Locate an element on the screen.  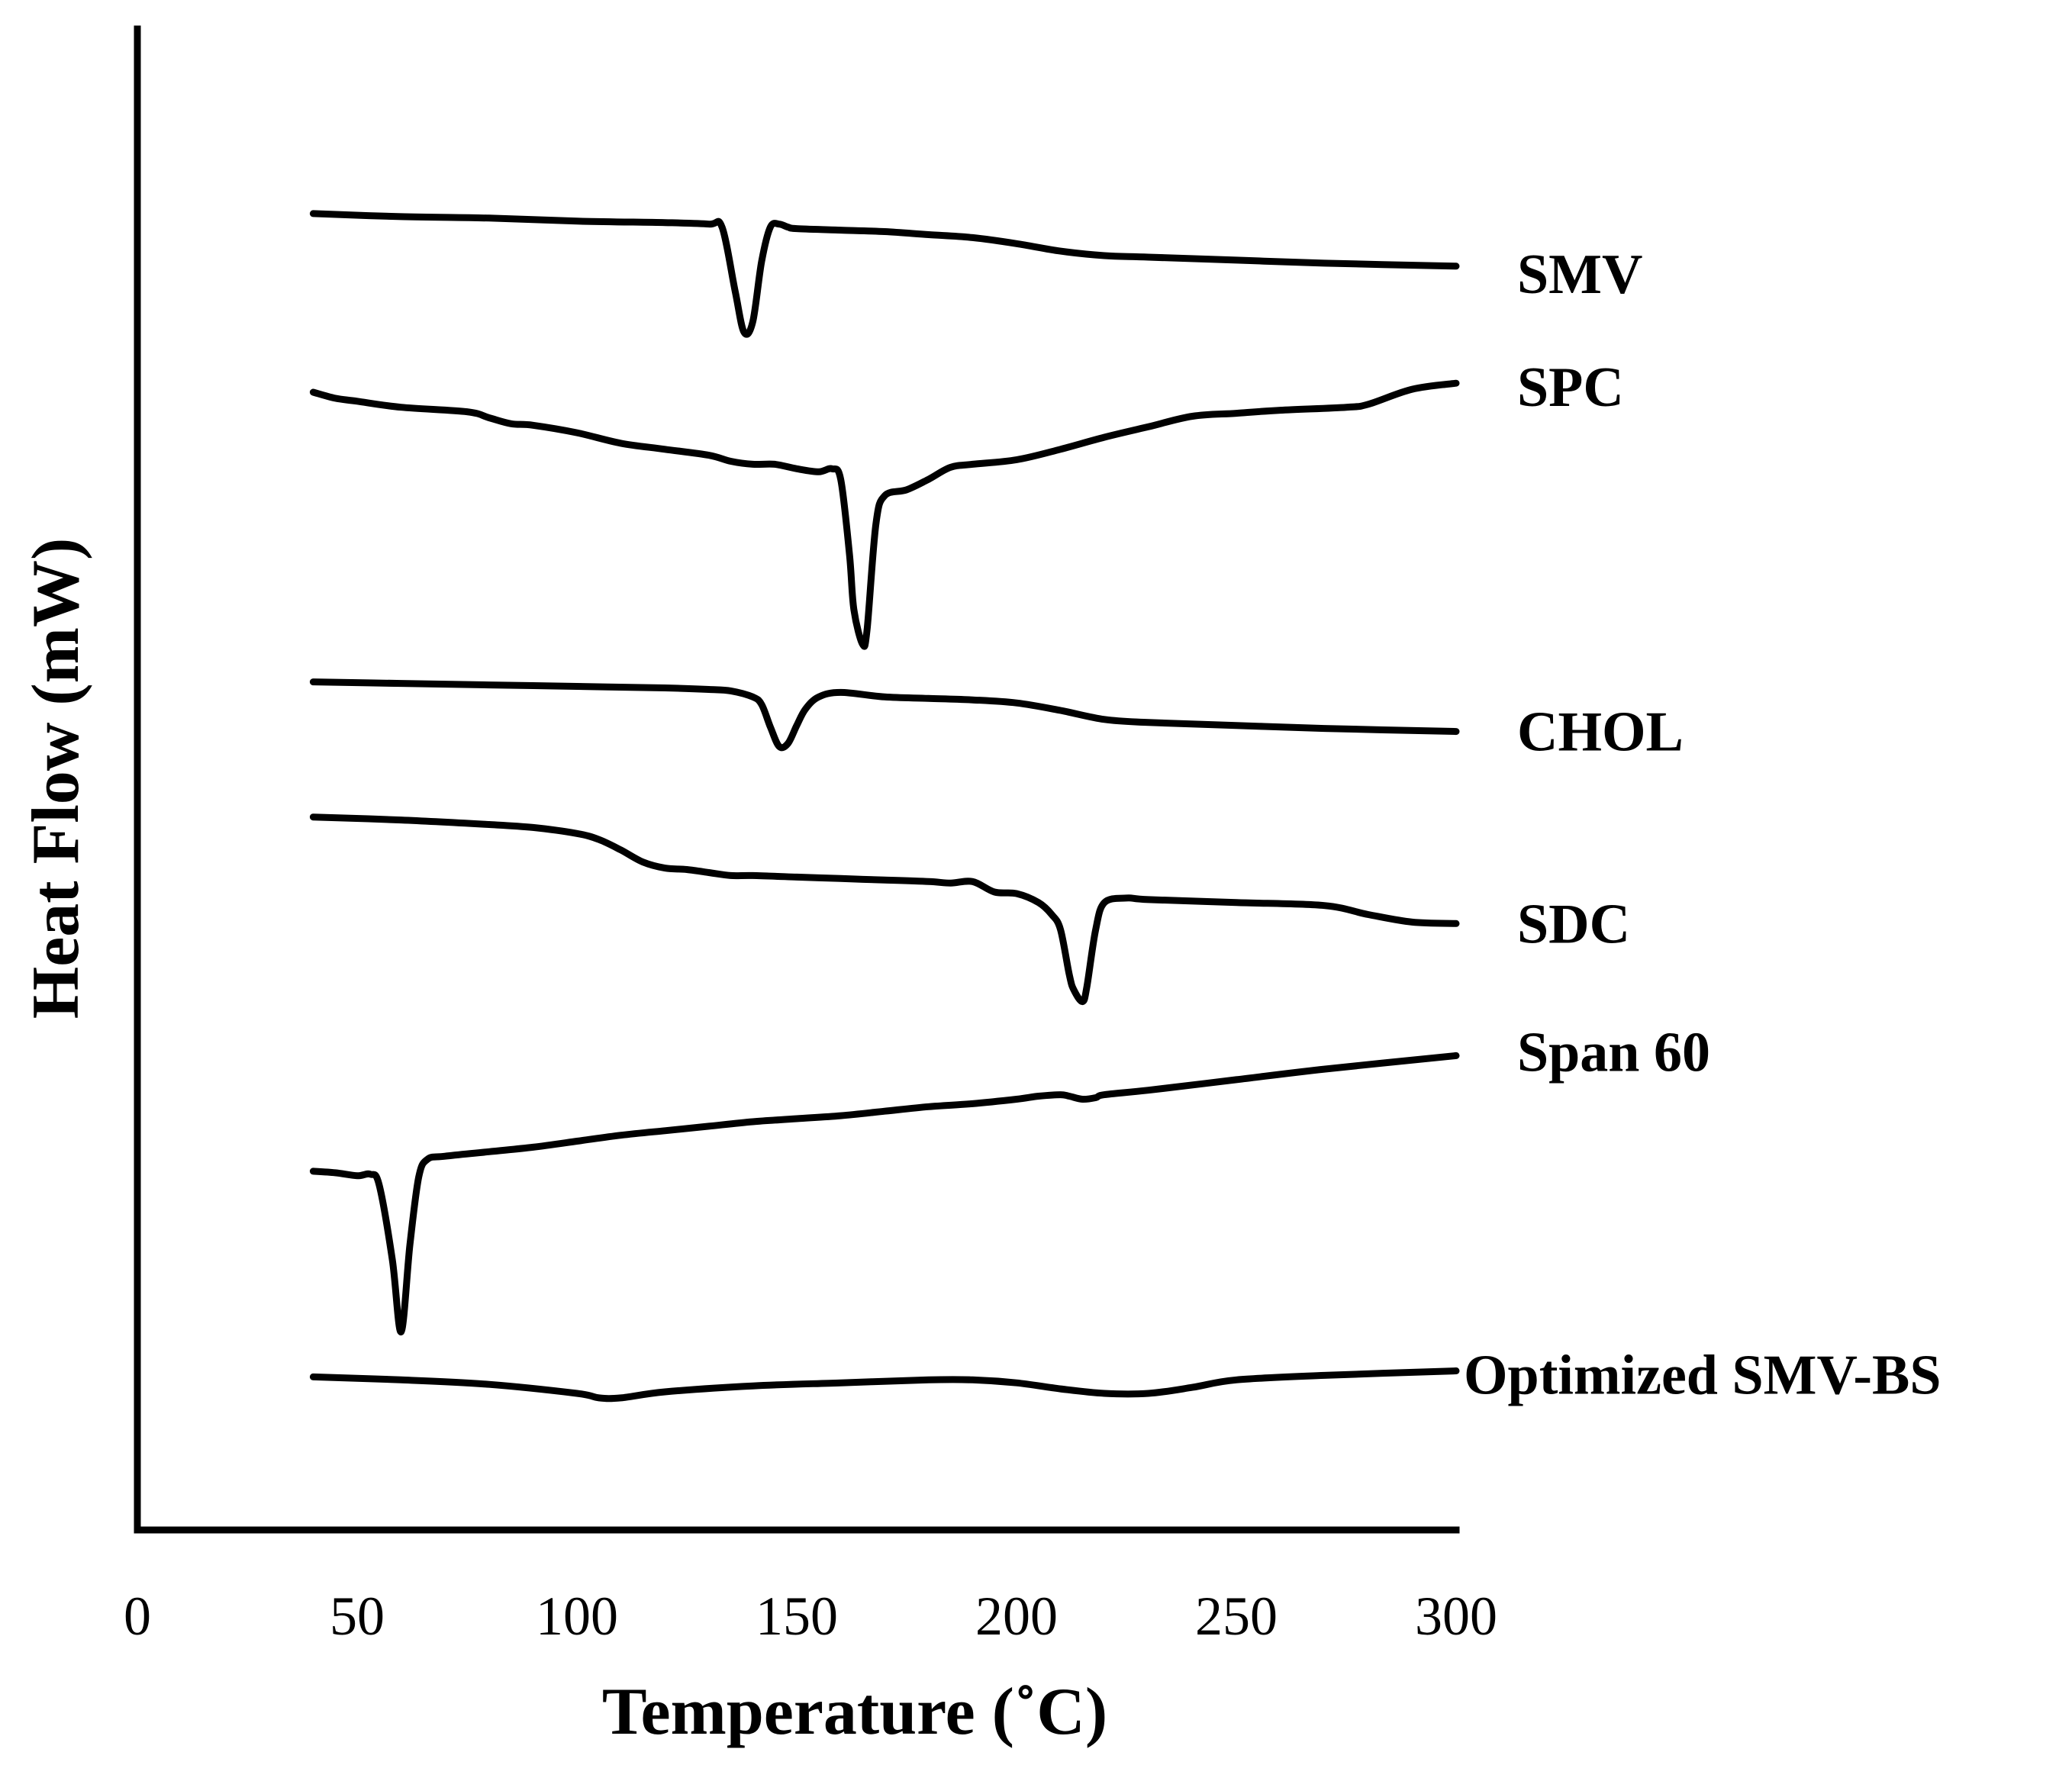
series-line-spc is located at coordinates (884, 514).